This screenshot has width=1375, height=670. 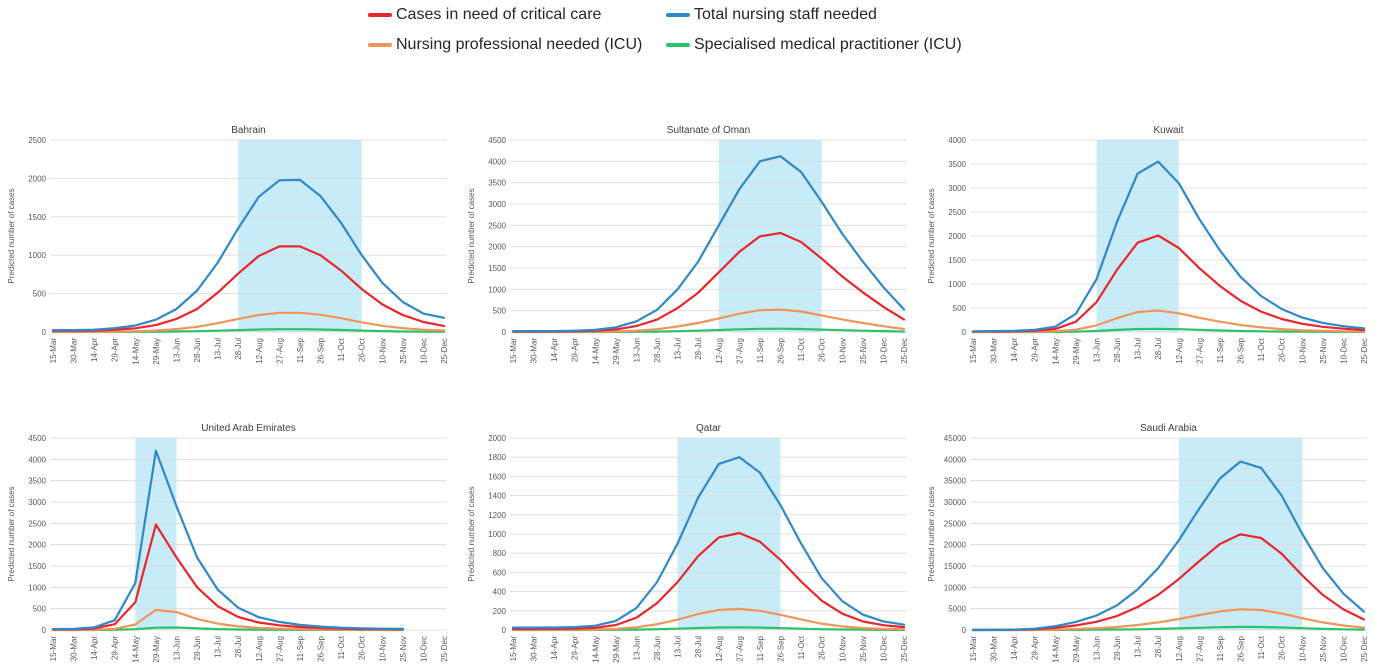 What do you see at coordinates (499, 14) in the screenshot?
I see `legend-label-critical-care: Cases in need of critical care` at bounding box center [499, 14].